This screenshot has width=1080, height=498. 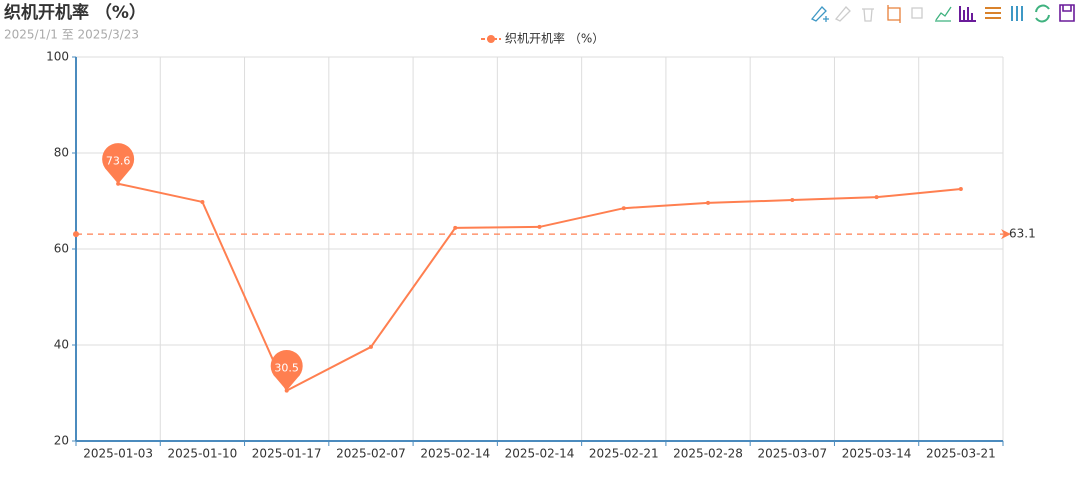 What do you see at coordinates (624, 454) in the screenshot?
I see `x-tick-label: 2025-02-21` at bounding box center [624, 454].